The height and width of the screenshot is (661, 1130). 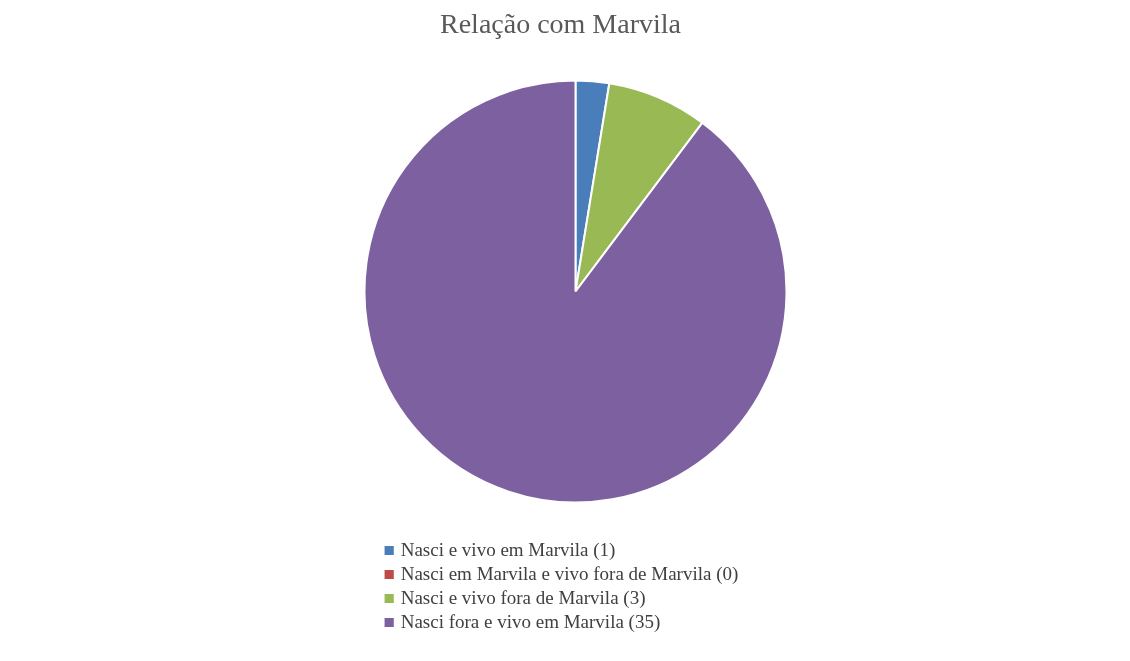 What do you see at coordinates (569, 574) in the screenshot?
I see `legend-label: Nasci em Marvila e vivo fora de Marvila (0)` at bounding box center [569, 574].